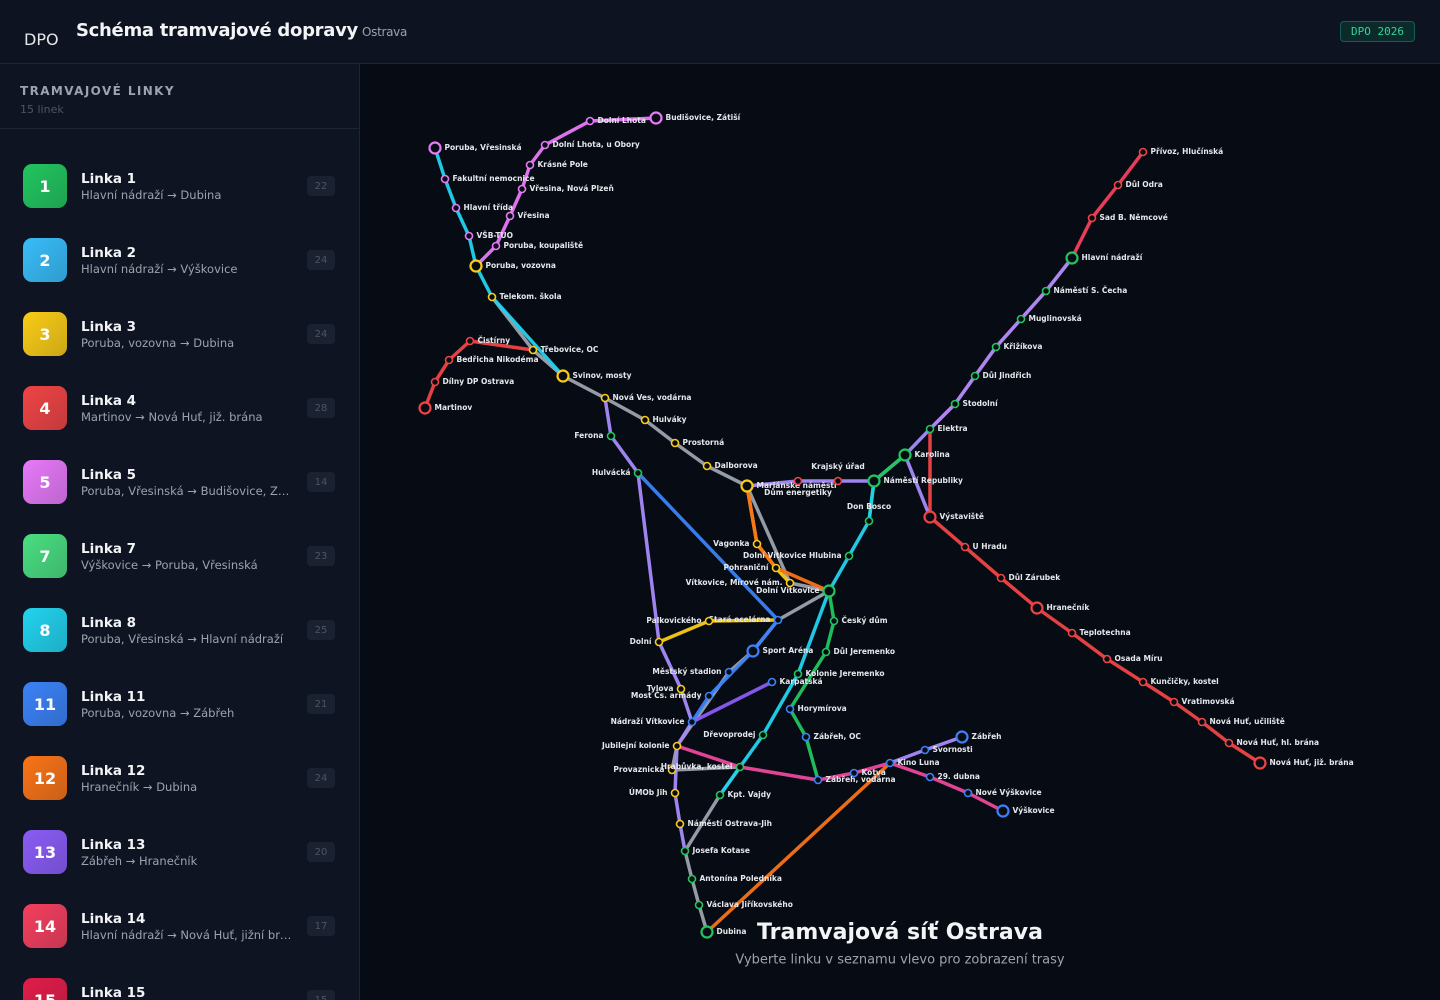 This screenshot has height=1000, width=1440. I want to click on station-label: Dubina, so click(732, 931).